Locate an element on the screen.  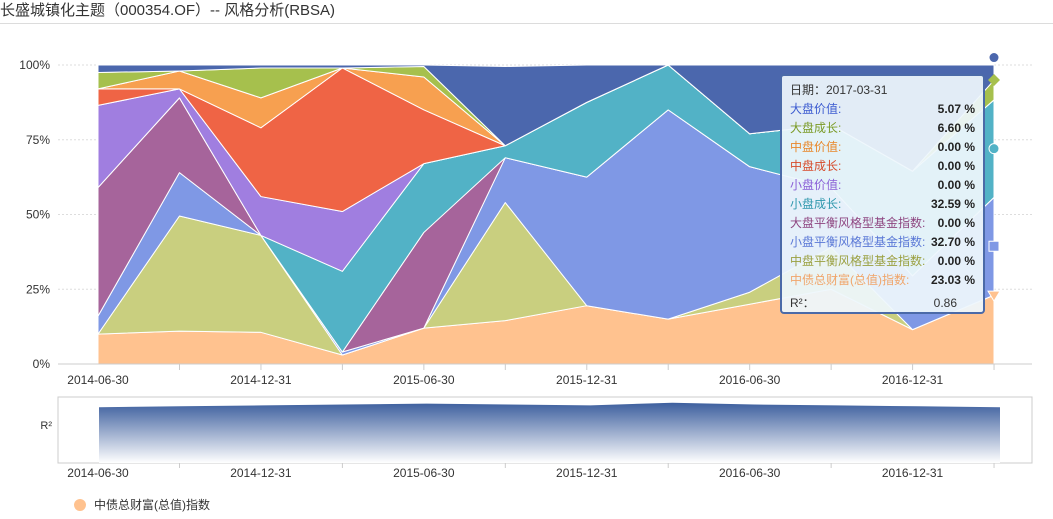
y-tick-label: 25% is located at coordinates (38, 289).